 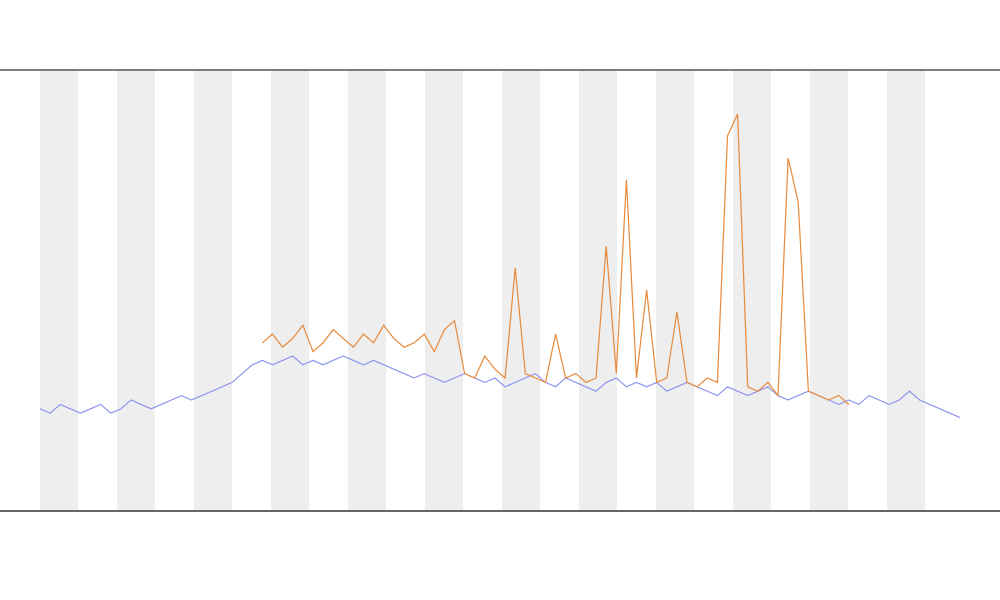 What do you see at coordinates (500, 387) in the screenshot?
I see `series-line` at bounding box center [500, 387].